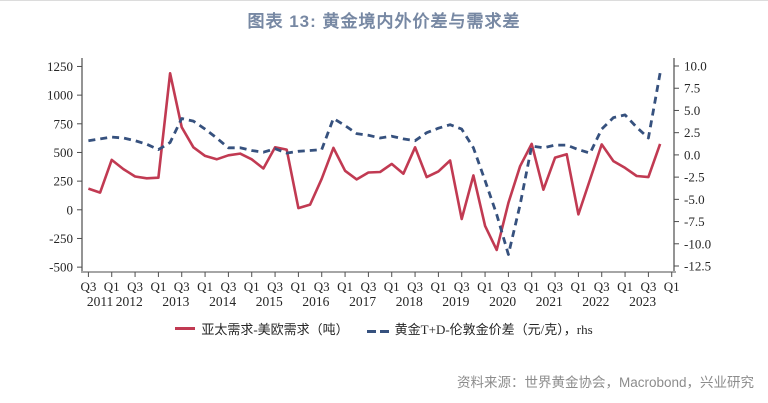 This screenshot has width=768, height=403. What do you see at coordinates (64, 181) in the screenshot?
I see `svg-text: 250` at bounding box center [64, 181].